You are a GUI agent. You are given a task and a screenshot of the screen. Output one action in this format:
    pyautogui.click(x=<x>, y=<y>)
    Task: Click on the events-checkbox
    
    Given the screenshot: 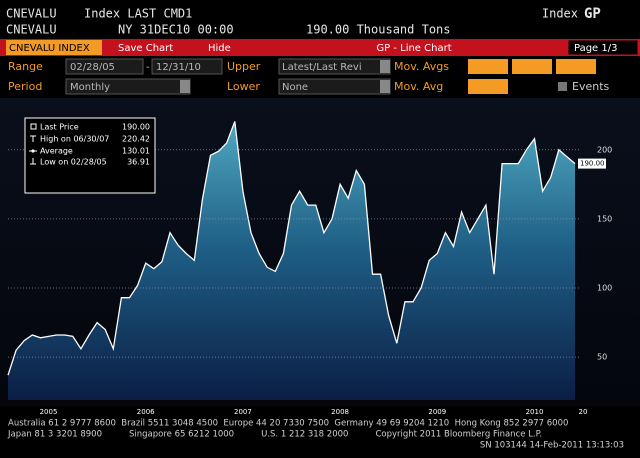 What is the action you would take?
    pyautogui.click(x=562, y=86)
    